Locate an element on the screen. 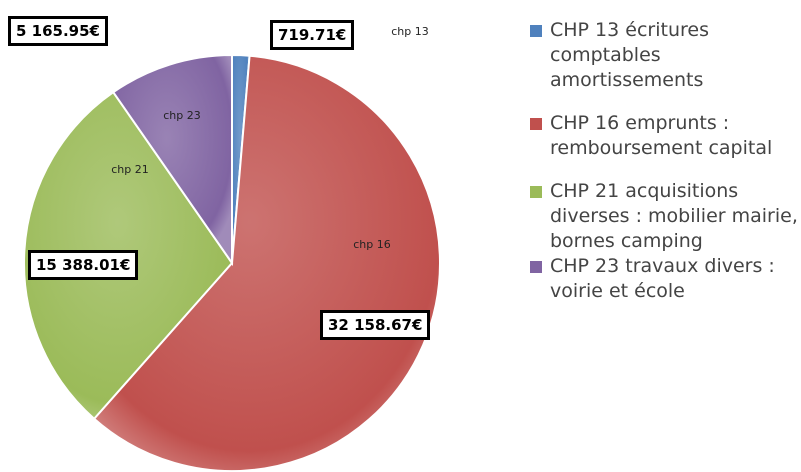 The image size is (801, 472). legend-item: CHP 16 emprunts : remboursement capital is located at coordinates (663, 136).